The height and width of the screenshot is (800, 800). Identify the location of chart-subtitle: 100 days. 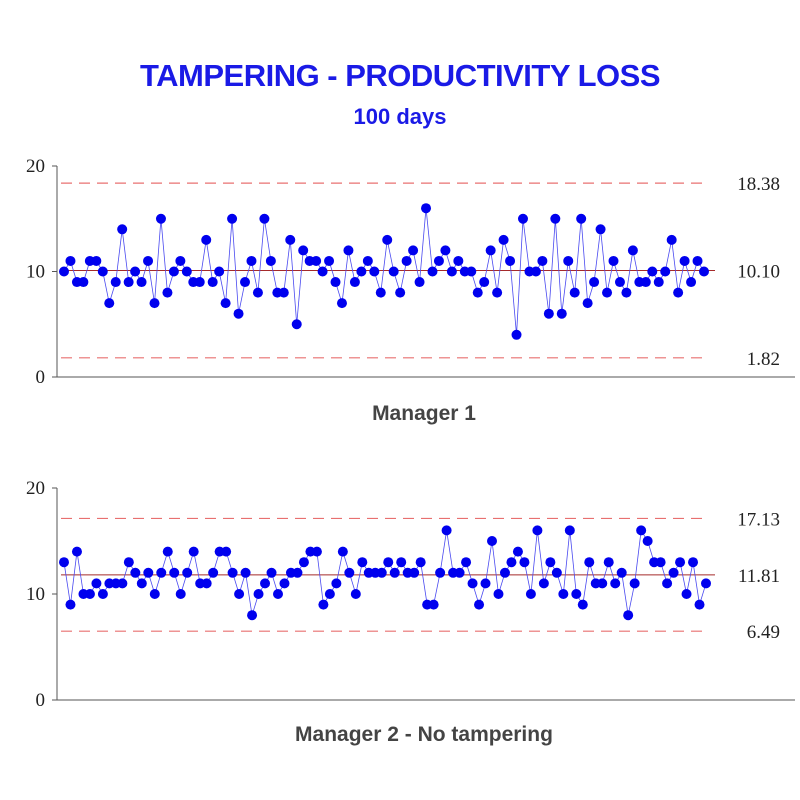
(400, 116).